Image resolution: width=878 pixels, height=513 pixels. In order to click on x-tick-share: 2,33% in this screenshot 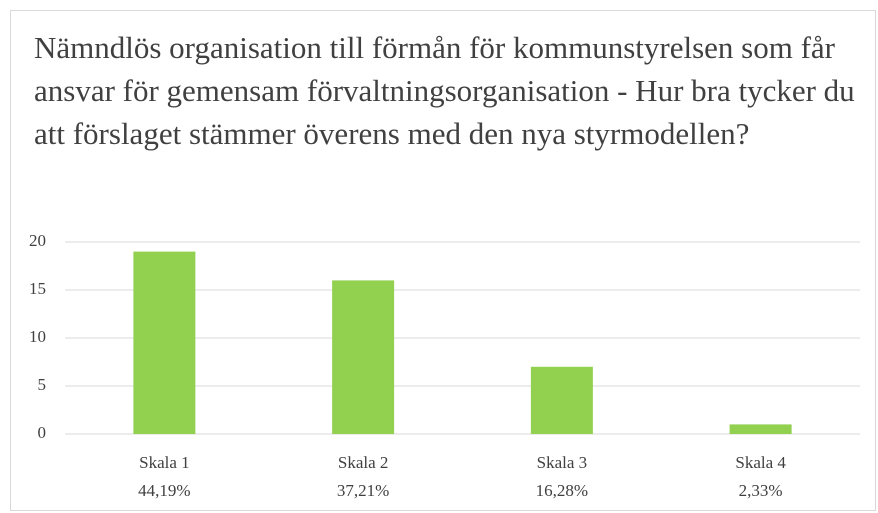, I will do `click(761, 490)`.